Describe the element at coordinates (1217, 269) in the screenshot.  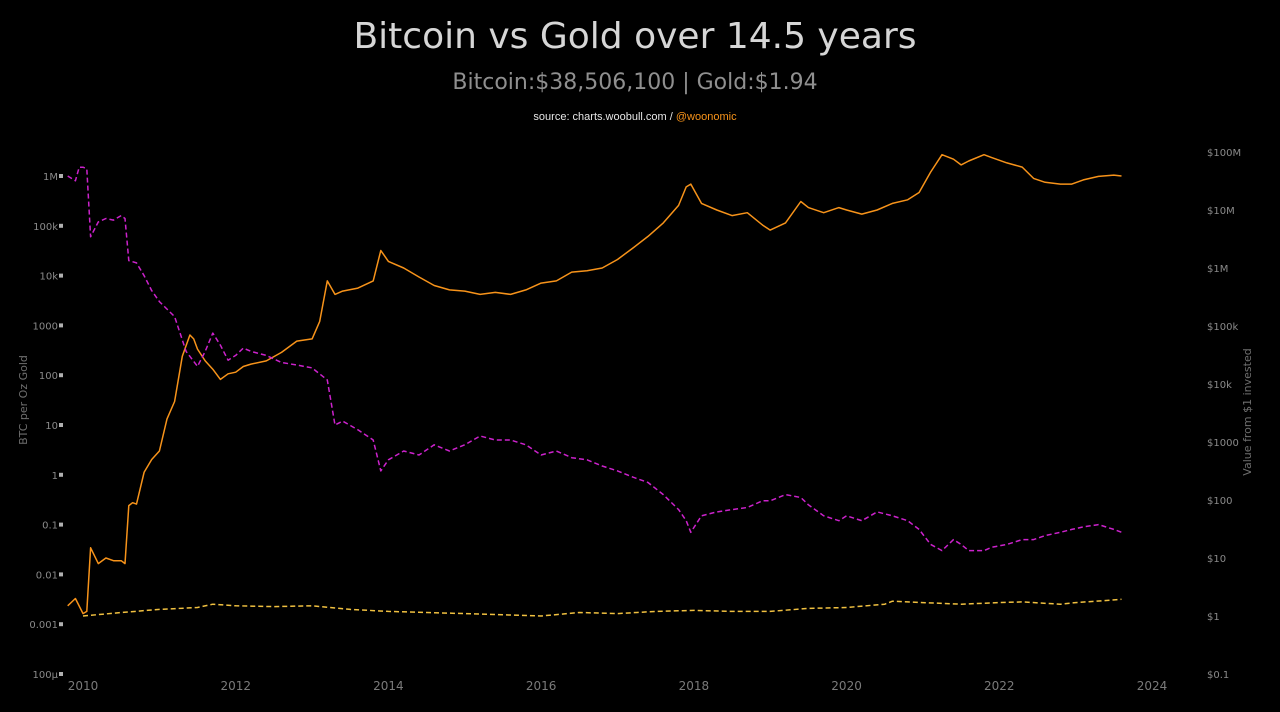
I see `y-right-tick-label: $1M` at that location.